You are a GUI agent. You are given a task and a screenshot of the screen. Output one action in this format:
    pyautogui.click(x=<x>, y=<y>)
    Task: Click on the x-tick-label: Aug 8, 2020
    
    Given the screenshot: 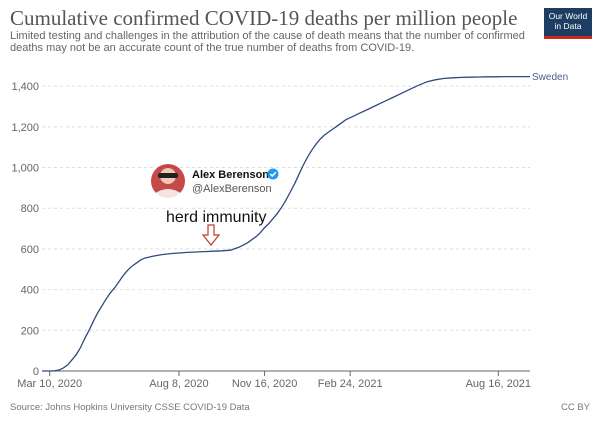 What is the action you would take?
    pyautogui.click(x=178, y=384)
    